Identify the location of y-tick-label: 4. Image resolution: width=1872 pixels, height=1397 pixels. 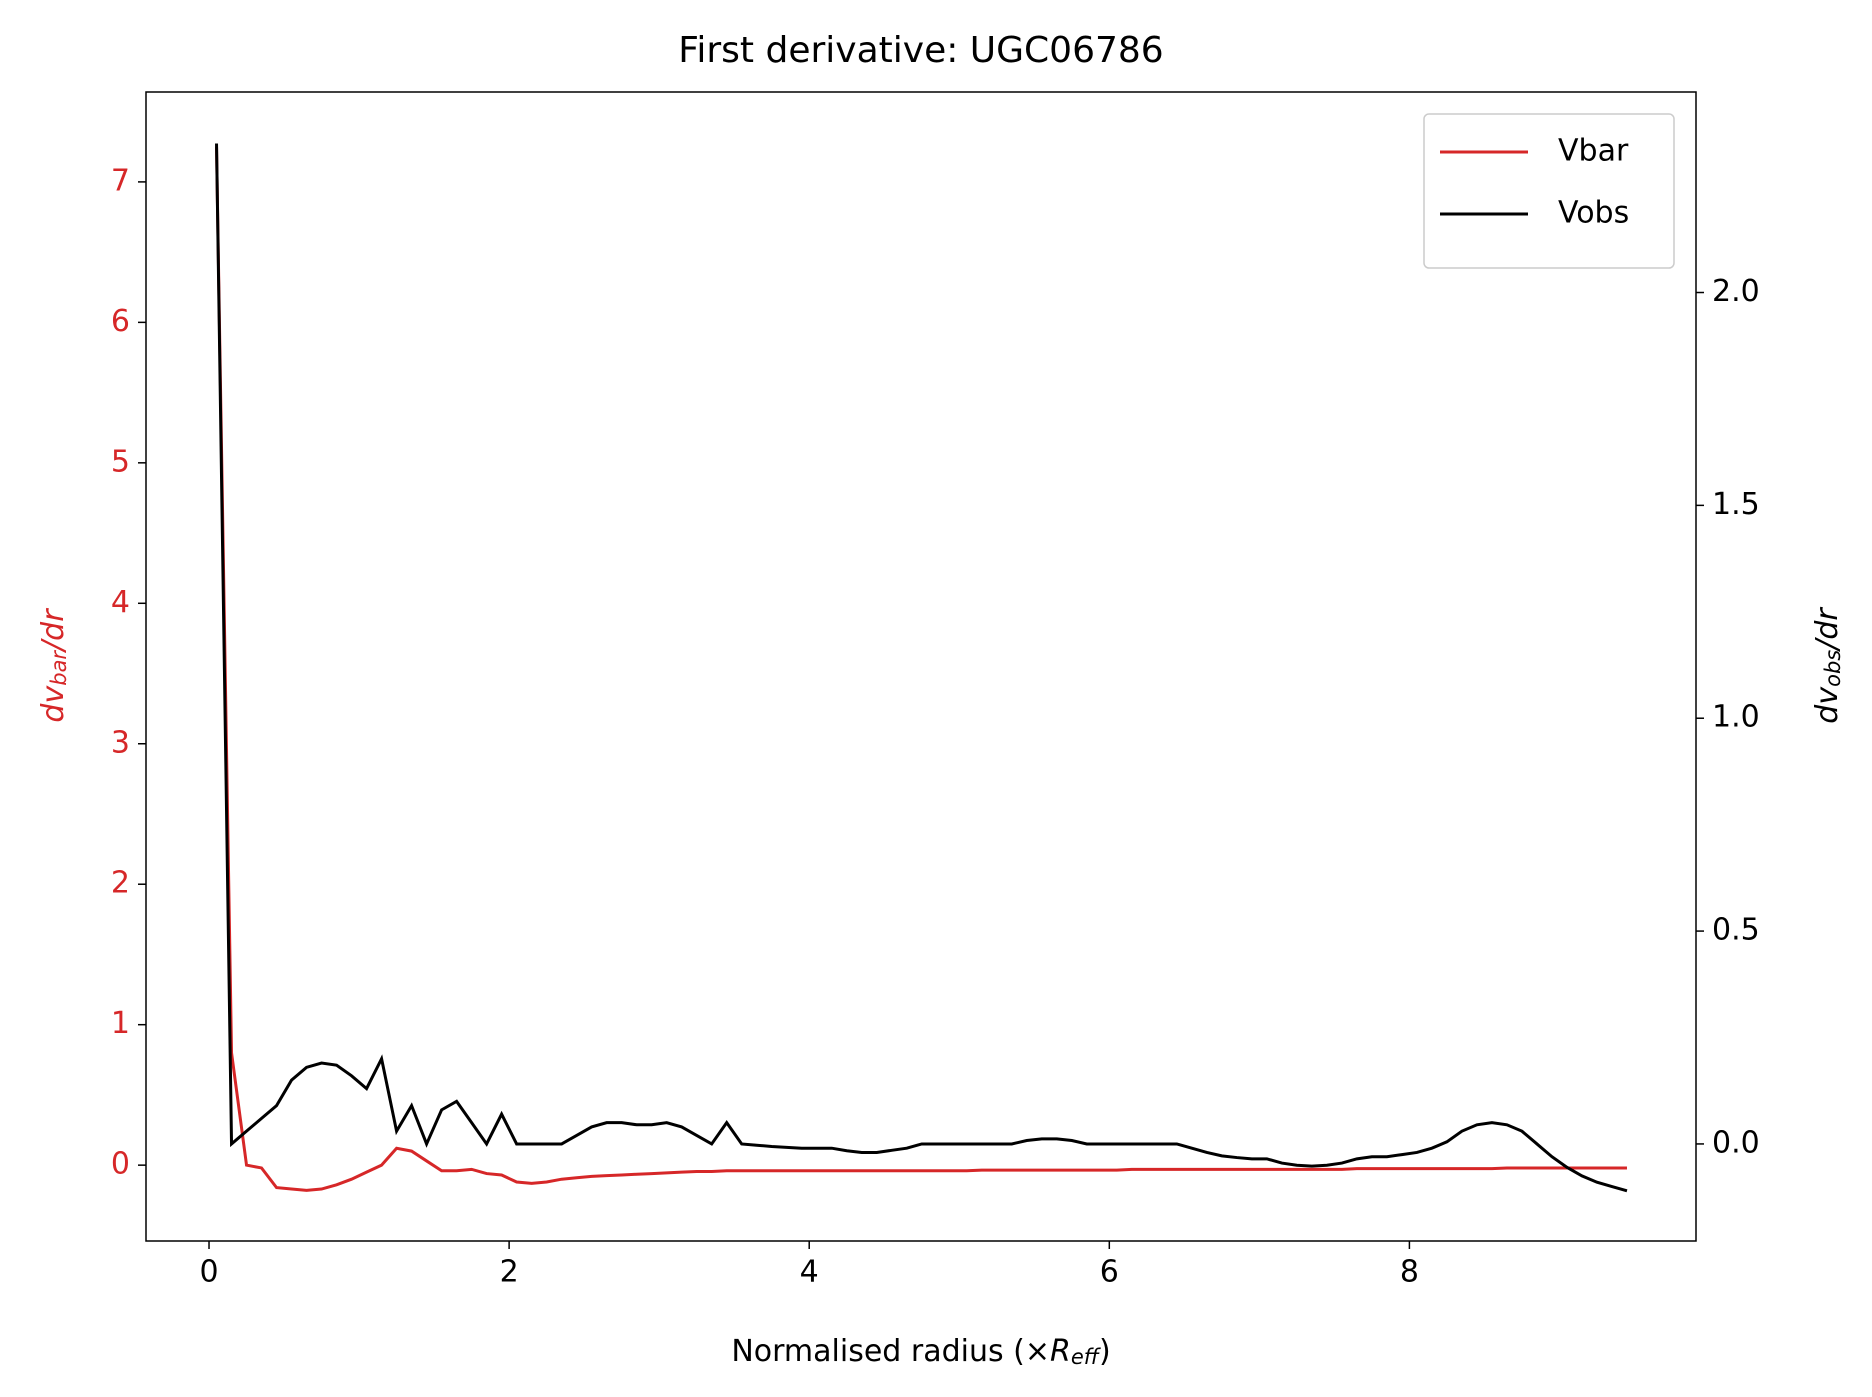
(120, 602).